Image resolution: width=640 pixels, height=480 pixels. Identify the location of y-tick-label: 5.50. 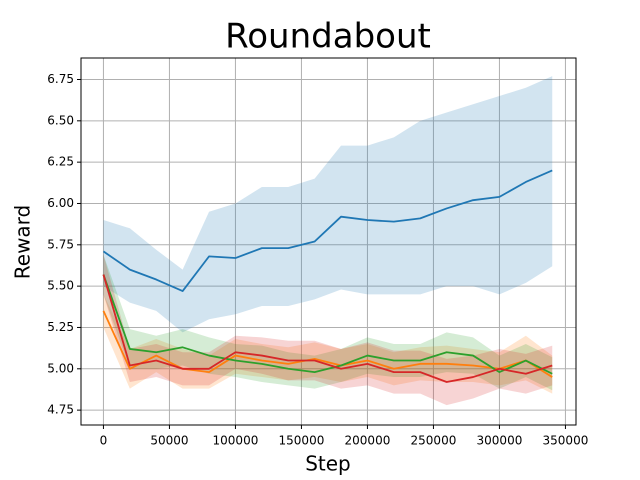
(60, 286).